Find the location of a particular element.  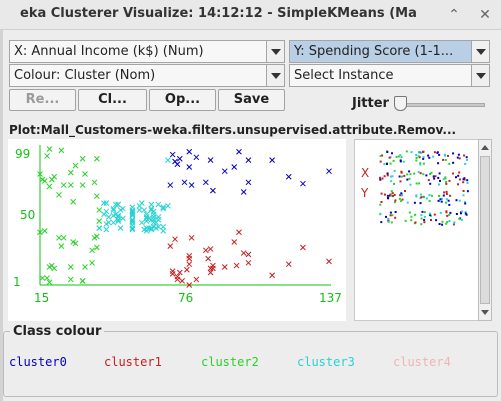

jitter-slider is located at coordinates (441, 105).